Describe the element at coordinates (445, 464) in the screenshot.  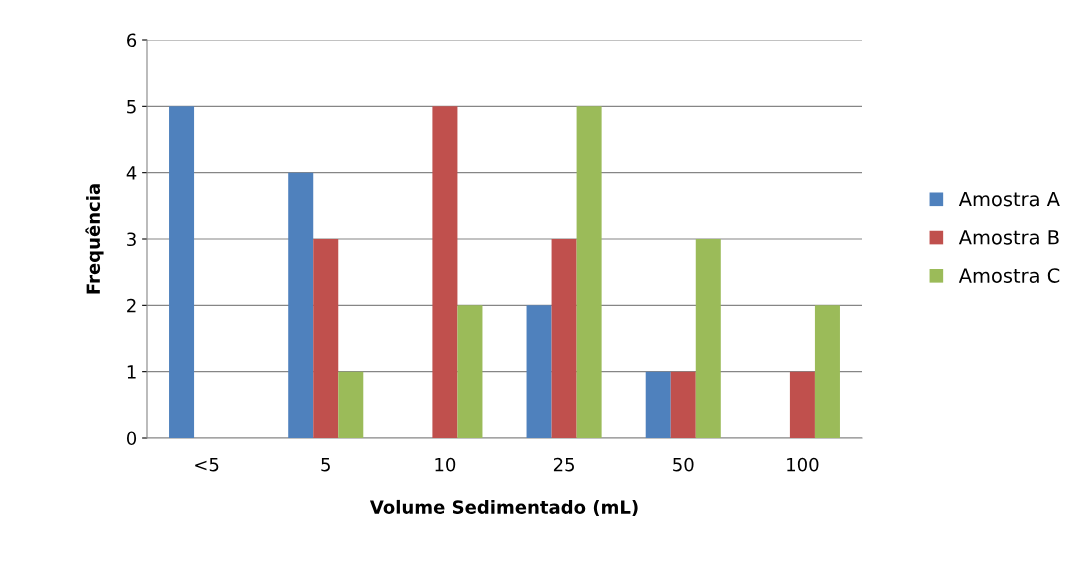
I see `x-tick-label: 10` at that location.